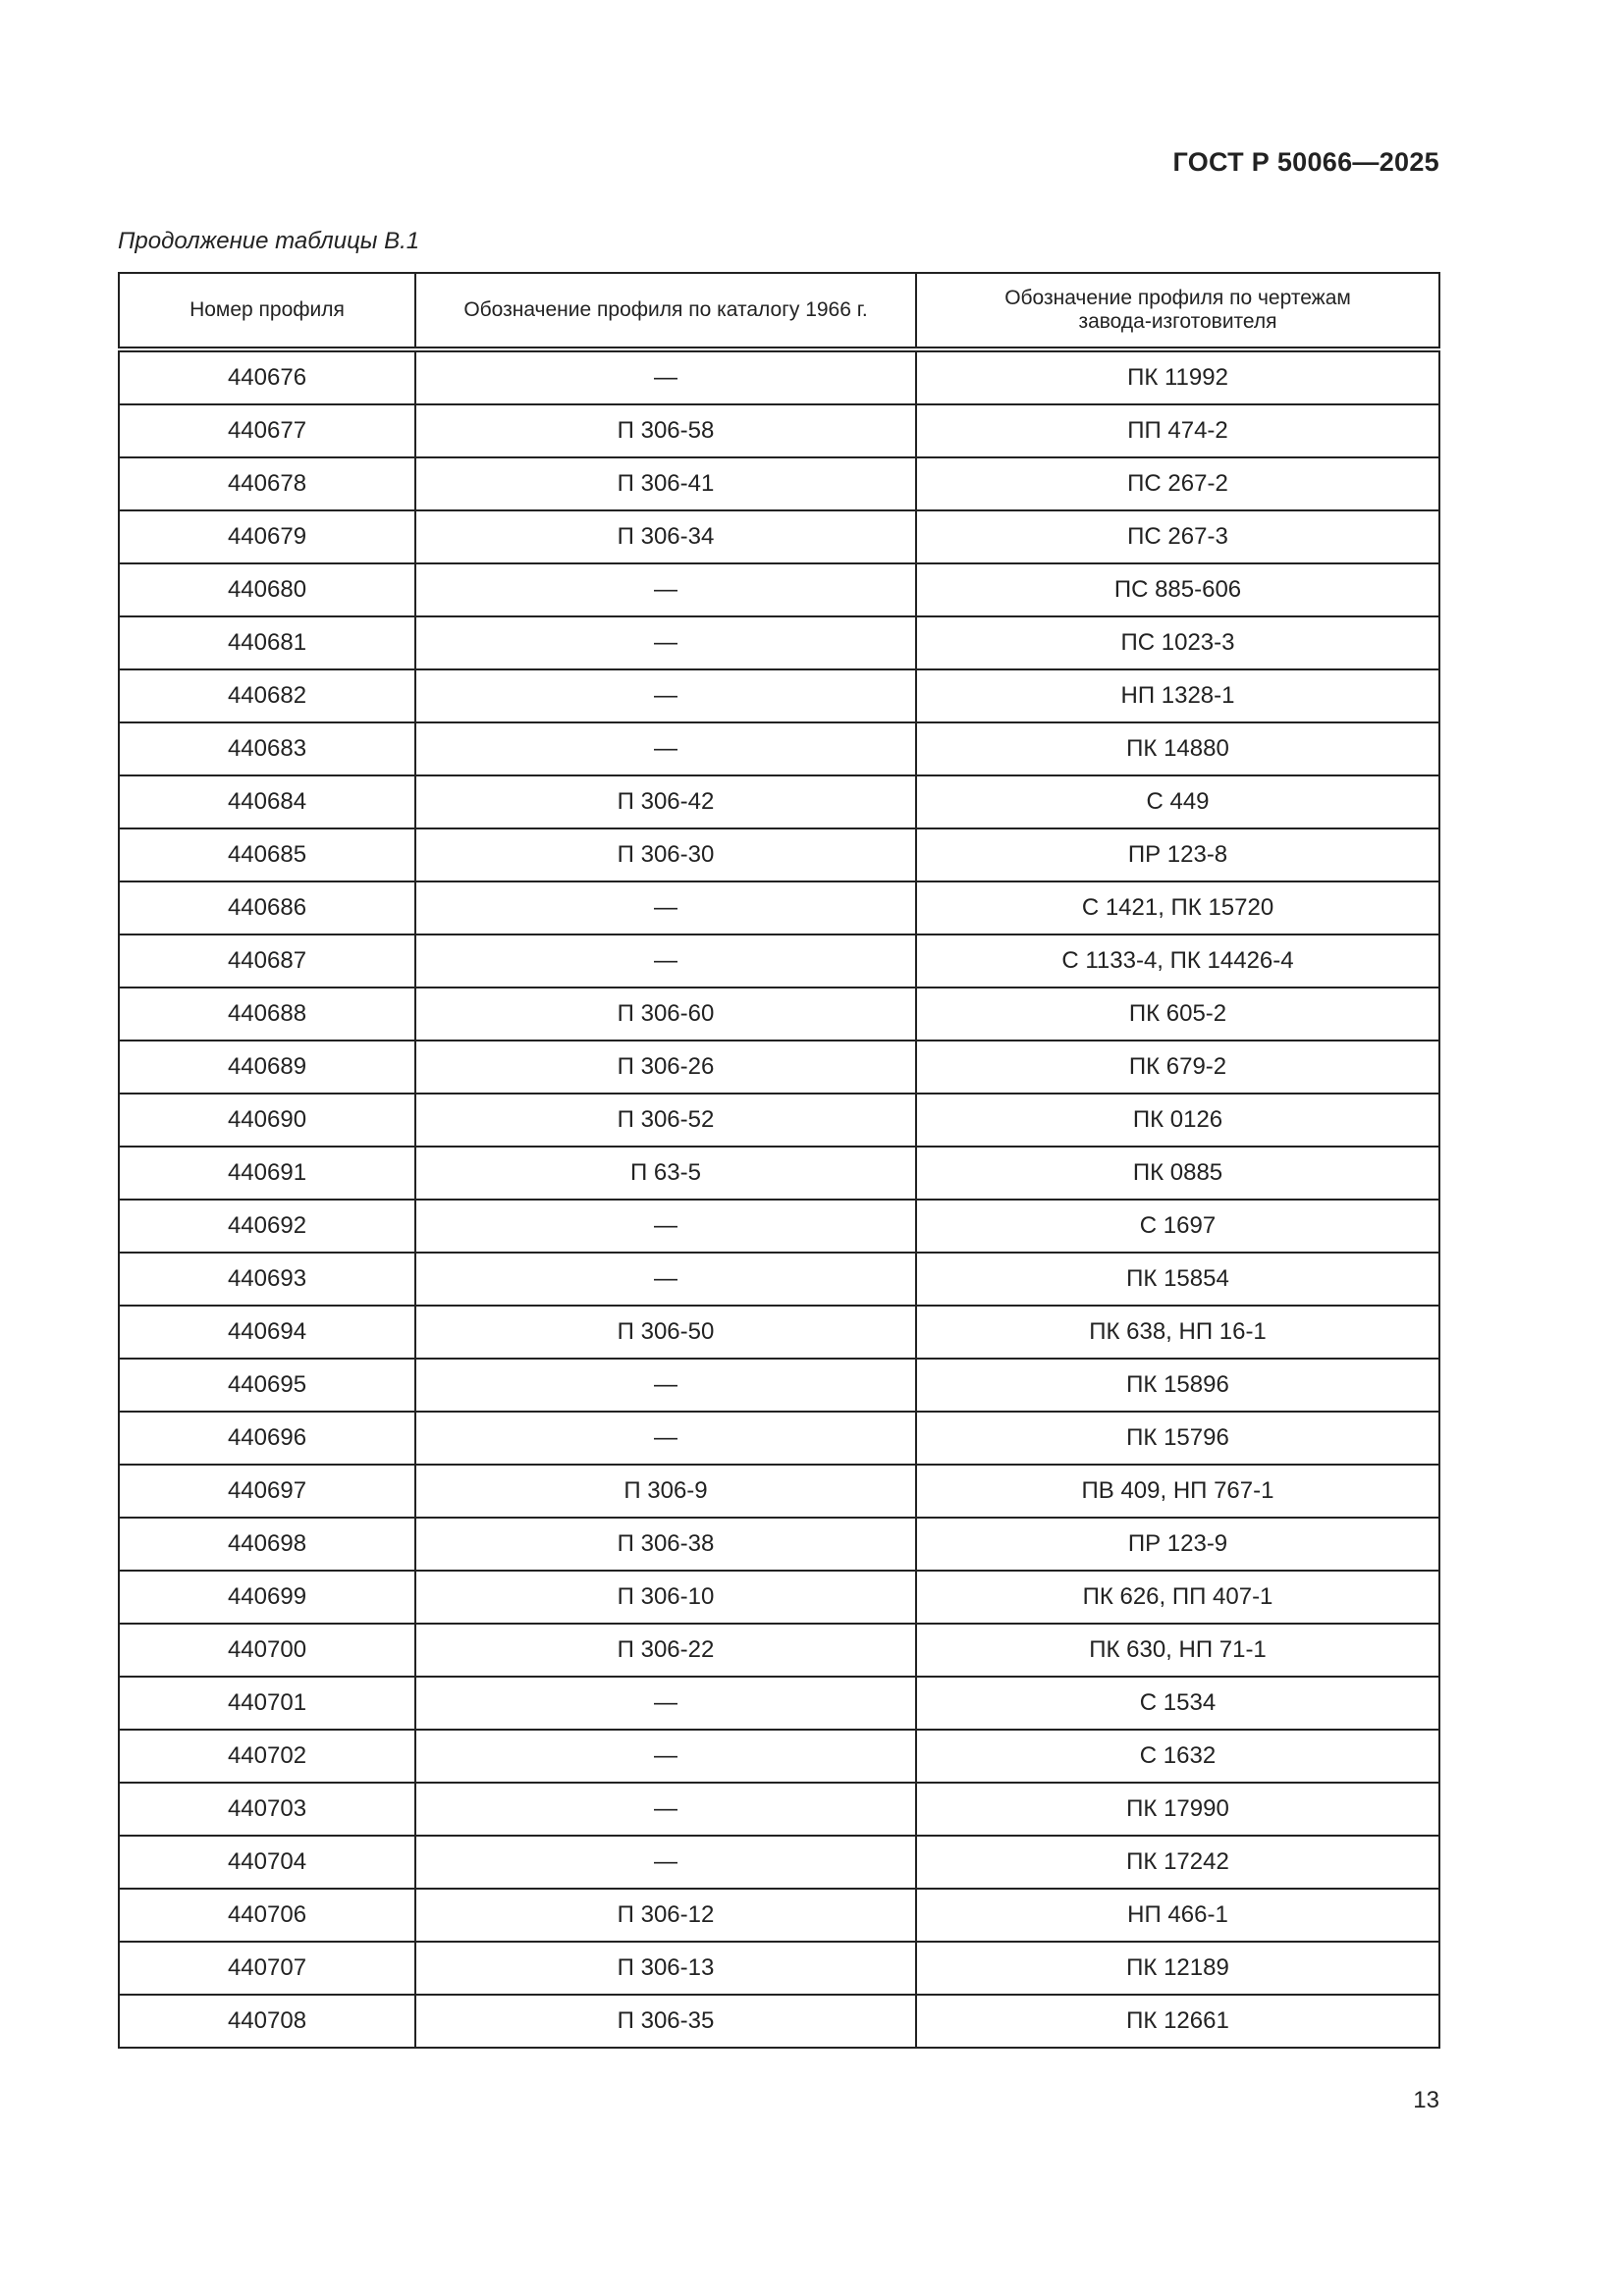  I want to click on table-row: 440678 П 306-41 ПС 267-2, so click(779, 484).